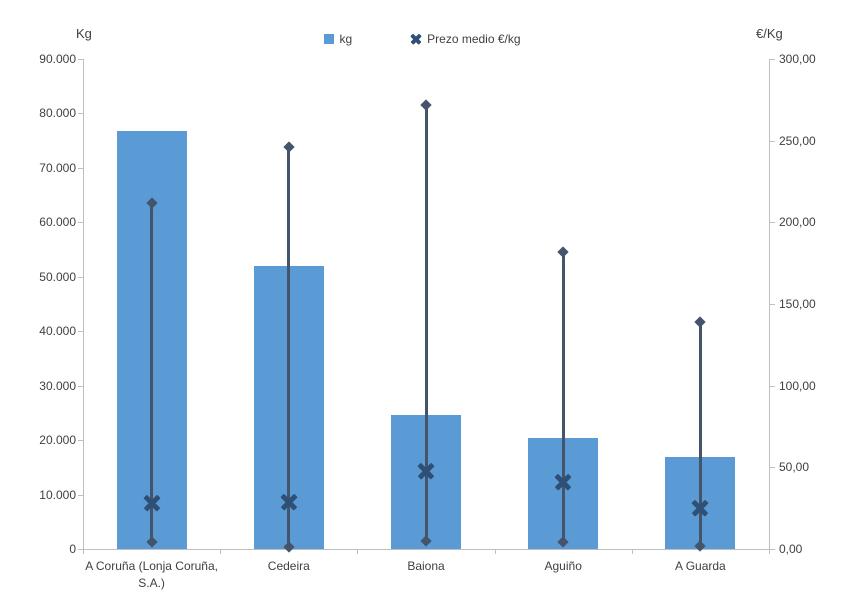 The image size is (845, 610). I want to click on left-axis-tick-label: 80.000, so click(57, 113).